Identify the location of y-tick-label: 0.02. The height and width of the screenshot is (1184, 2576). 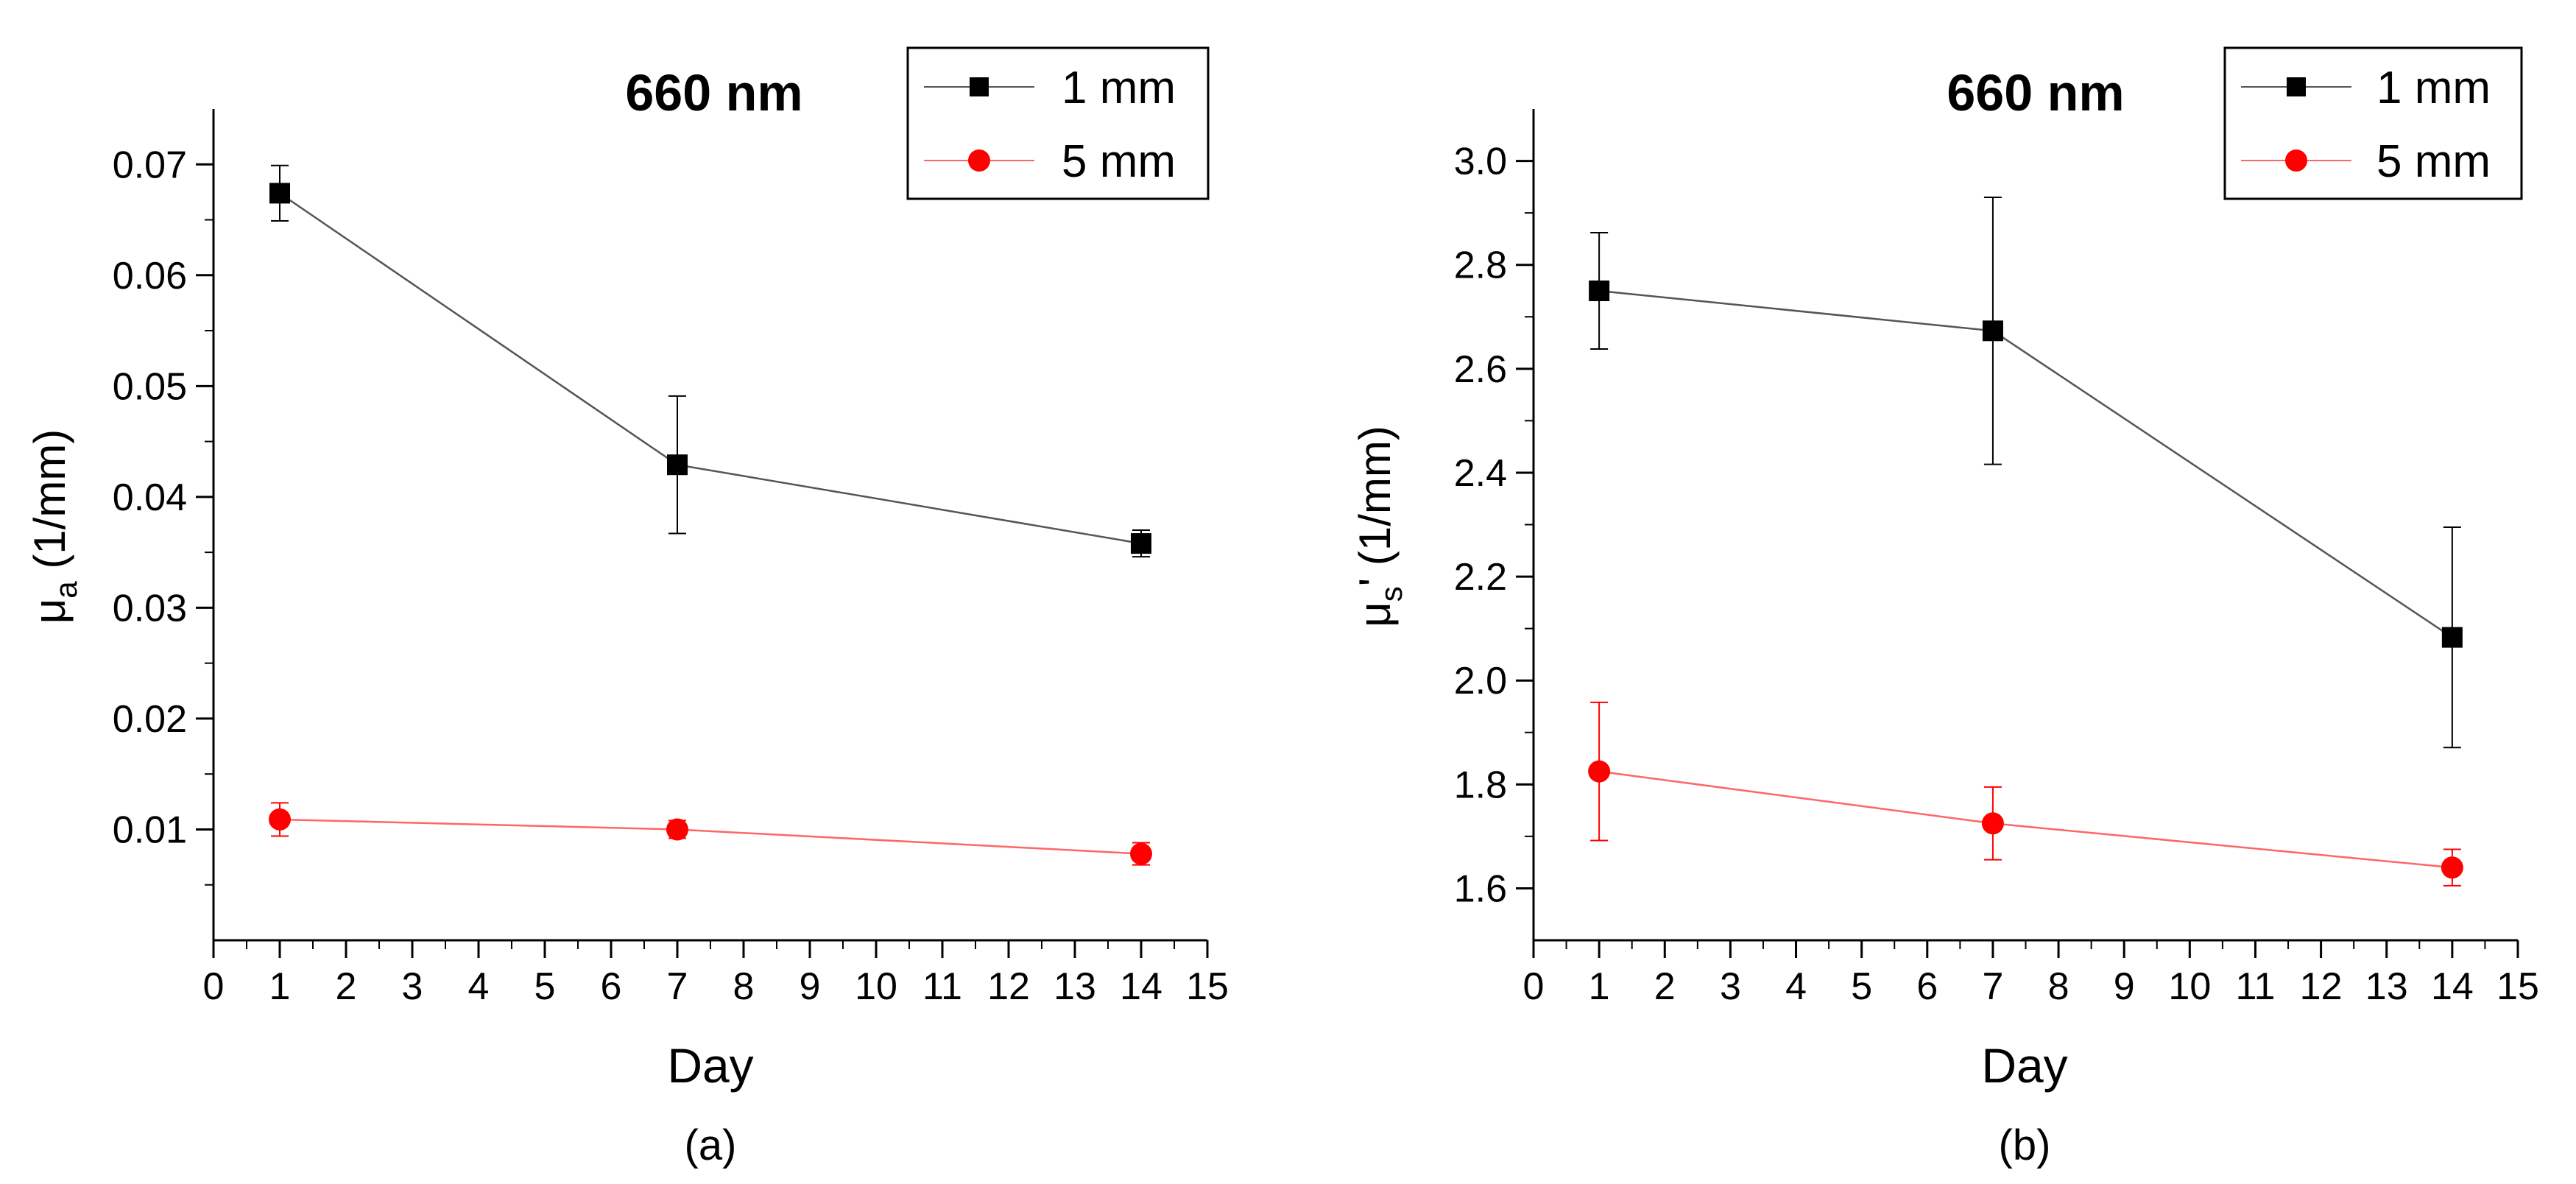
(150, 719).